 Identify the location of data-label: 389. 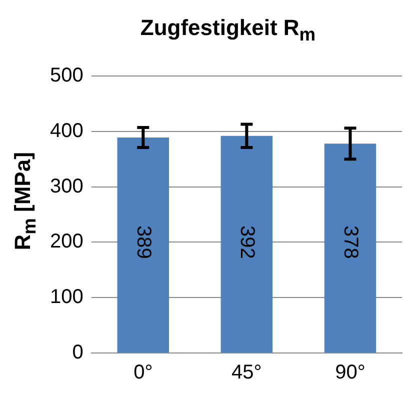
(143, 242).